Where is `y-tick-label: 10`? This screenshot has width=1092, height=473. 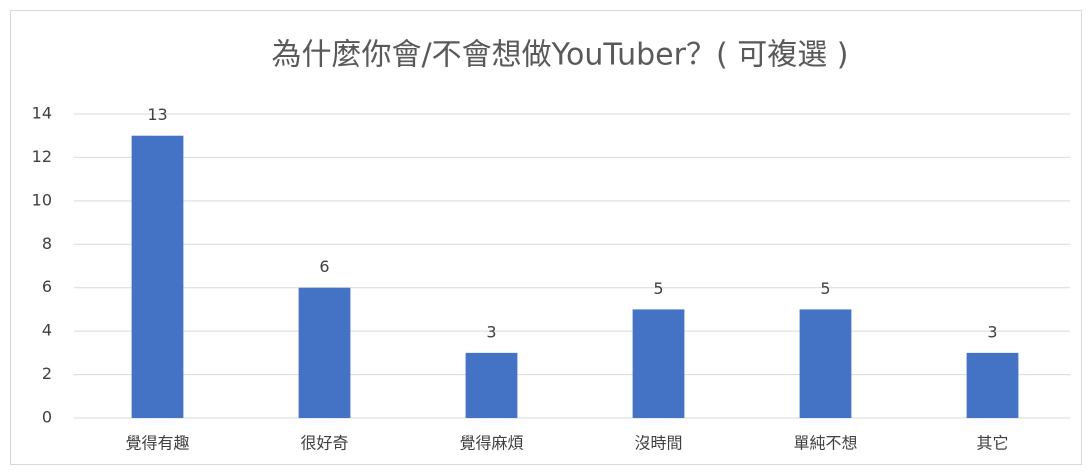
y-tick-label: 10 is located at coordinates (42, 199).